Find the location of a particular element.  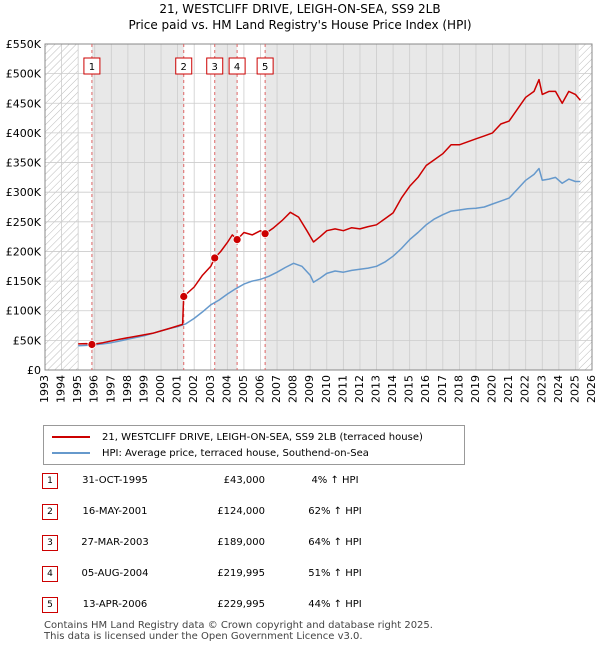

sale-label-text: 5 is located at coordinates (265, 67).